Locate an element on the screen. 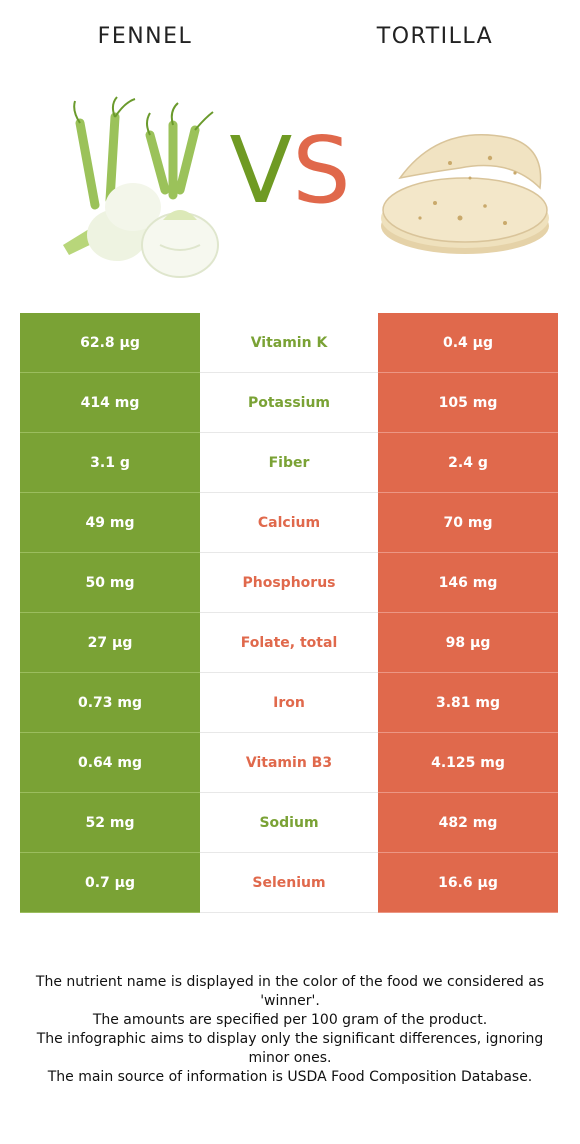 Image resolution: width=580 pixels, height=1144 pixels. tortilla-value: 2.4 g is located at coordinates (468, 463).